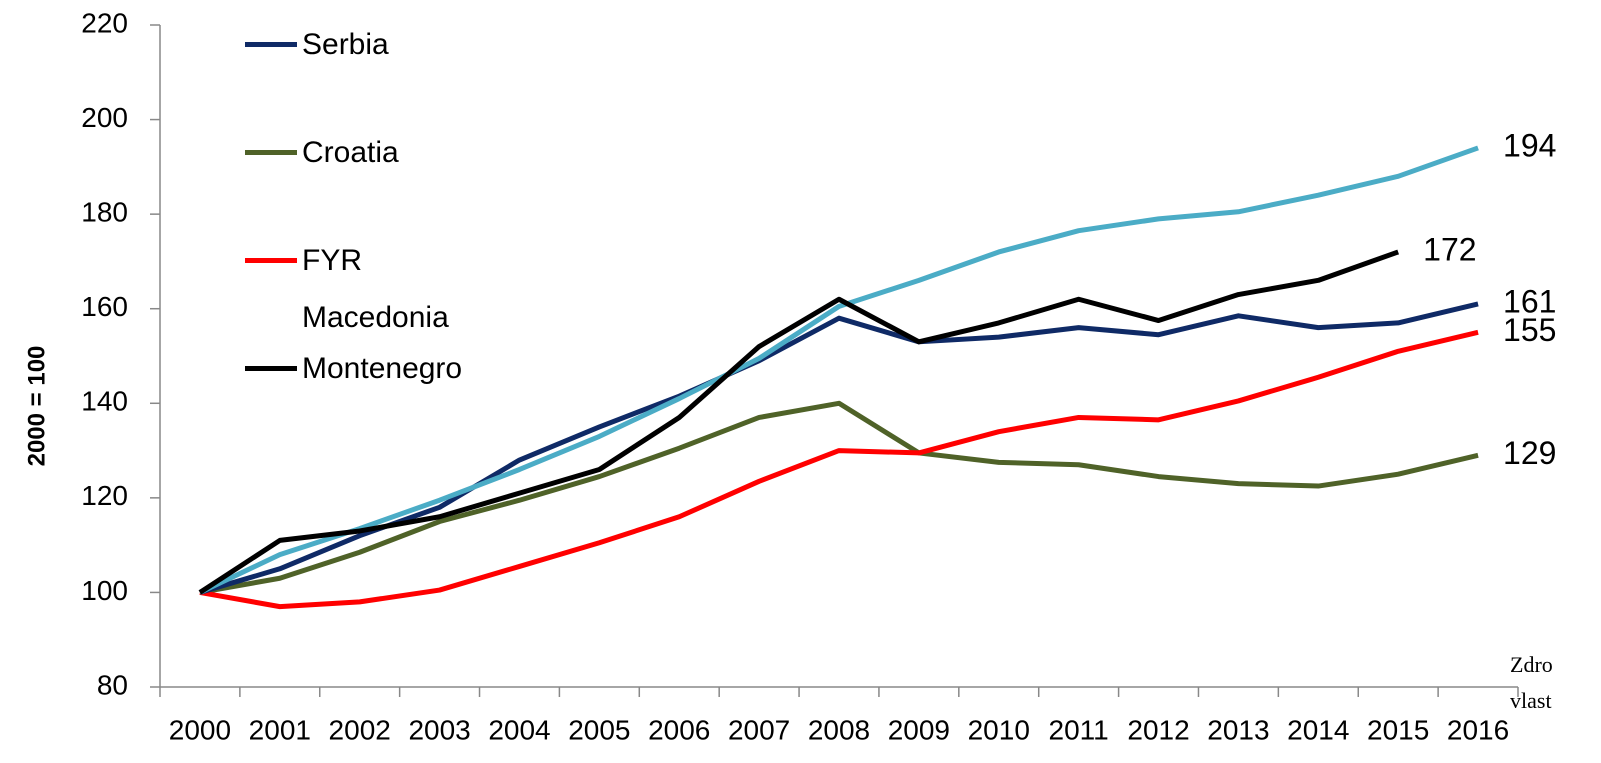 Image resolution: width=1601 pixels, height=763 pixels. What do you see at coordinates (1398, 729) in the screenshot?
I see `x-tick-label: 2015` at bounding box center [1398, 729].